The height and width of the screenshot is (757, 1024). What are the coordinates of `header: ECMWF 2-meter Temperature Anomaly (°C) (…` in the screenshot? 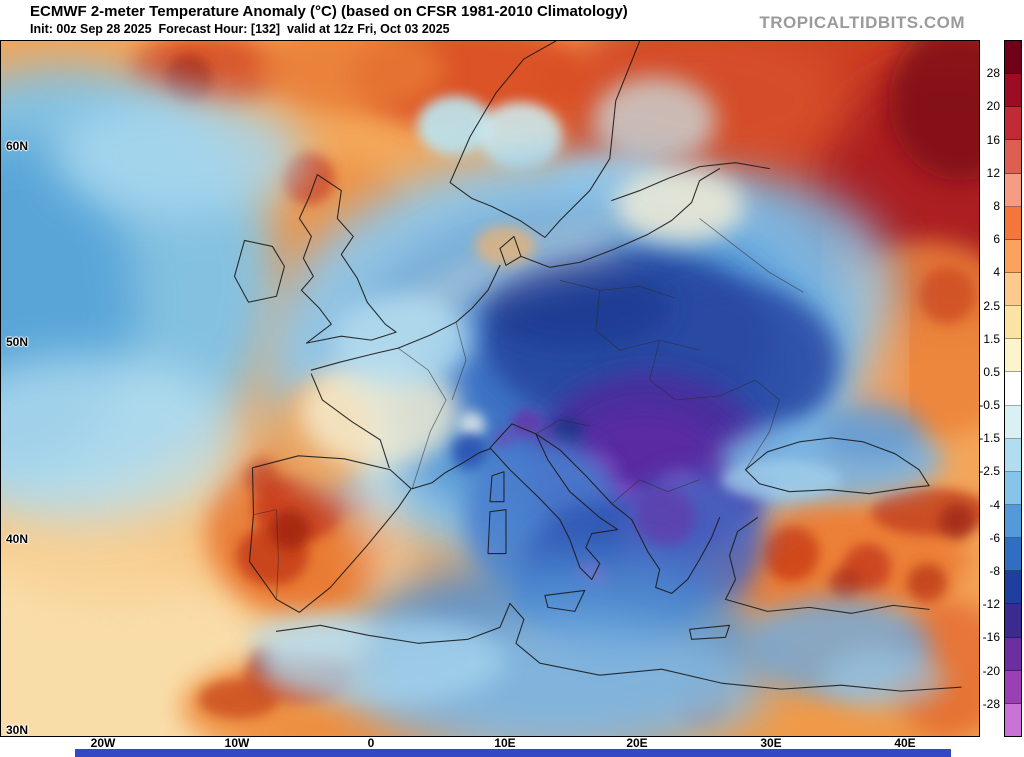 It's located at (512, 20).